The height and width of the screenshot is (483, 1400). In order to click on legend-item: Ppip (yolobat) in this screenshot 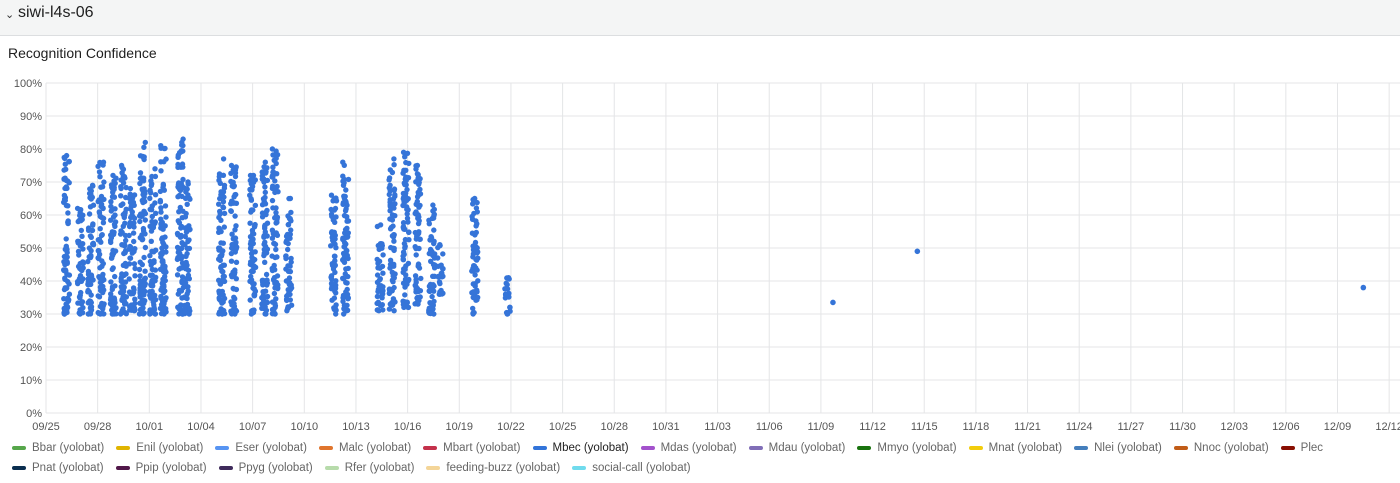, I will do `click(161, 468)`.